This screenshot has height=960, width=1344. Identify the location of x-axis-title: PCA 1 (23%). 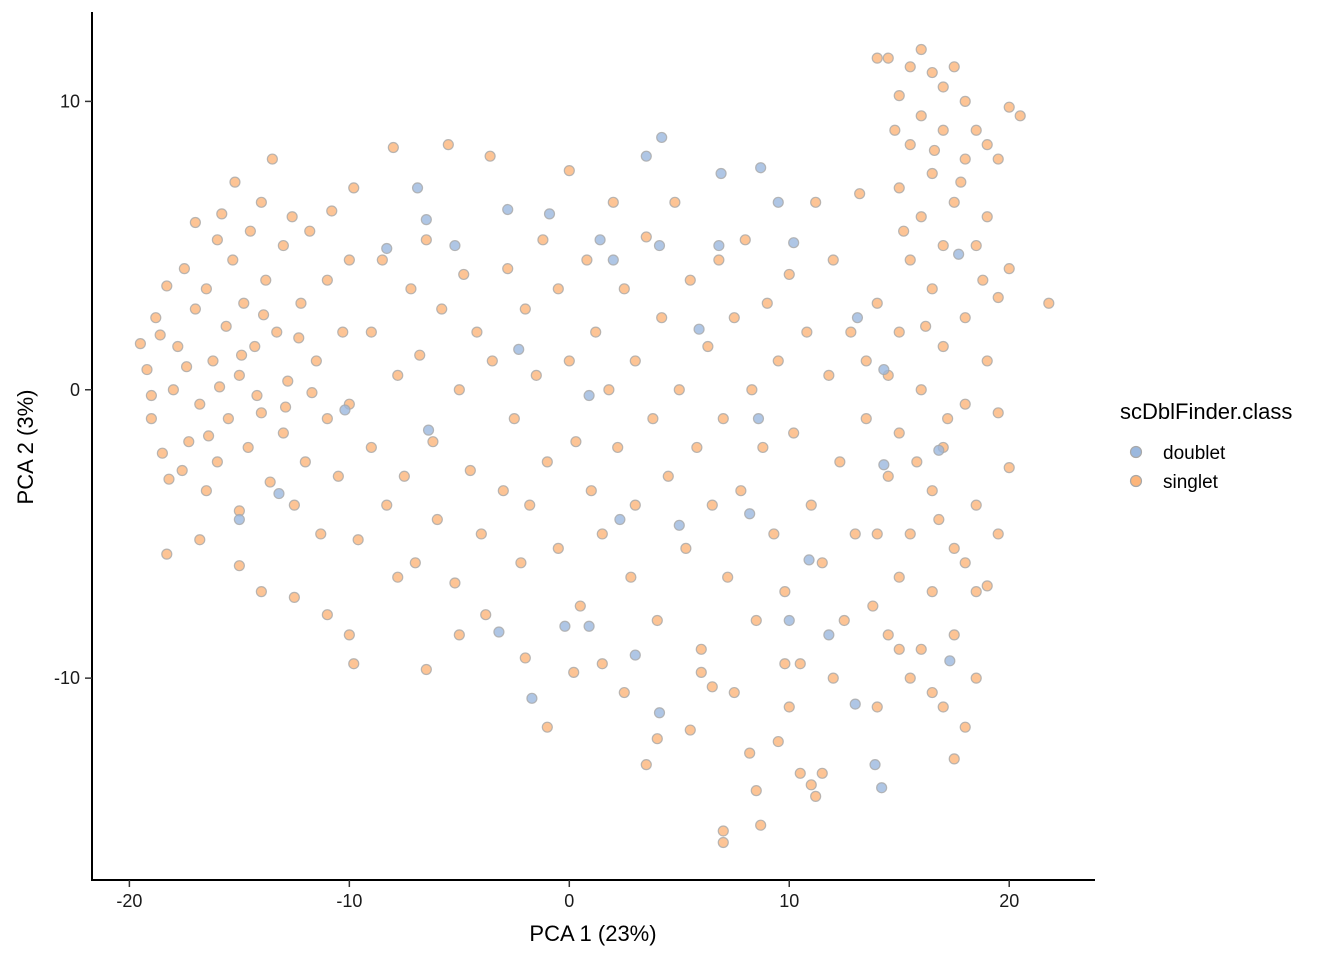
(592, 933).